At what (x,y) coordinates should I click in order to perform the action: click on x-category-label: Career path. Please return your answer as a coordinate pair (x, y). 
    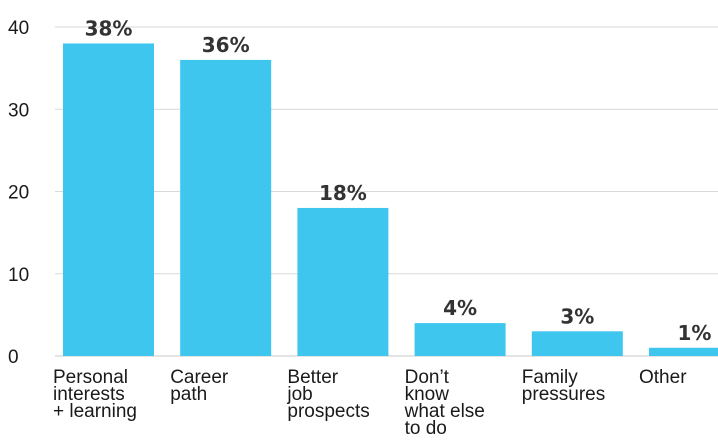
    Looking at the image, I should click on (199, 386).